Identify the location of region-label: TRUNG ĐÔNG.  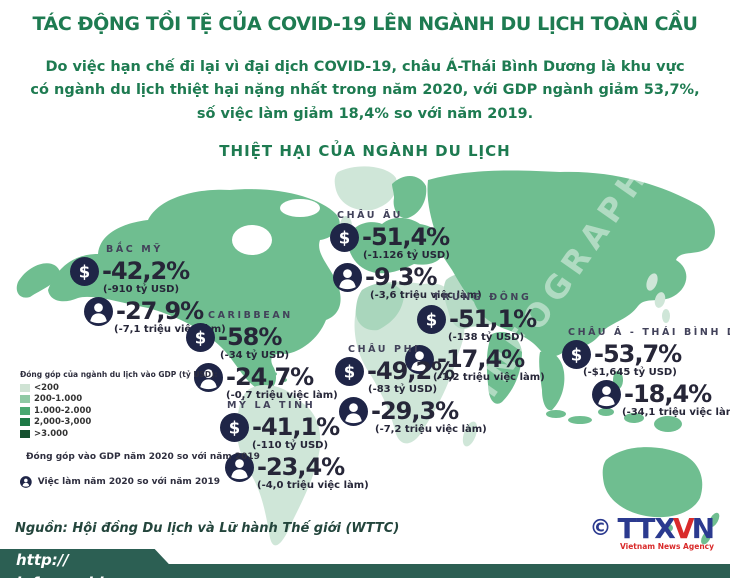
(482, 297).